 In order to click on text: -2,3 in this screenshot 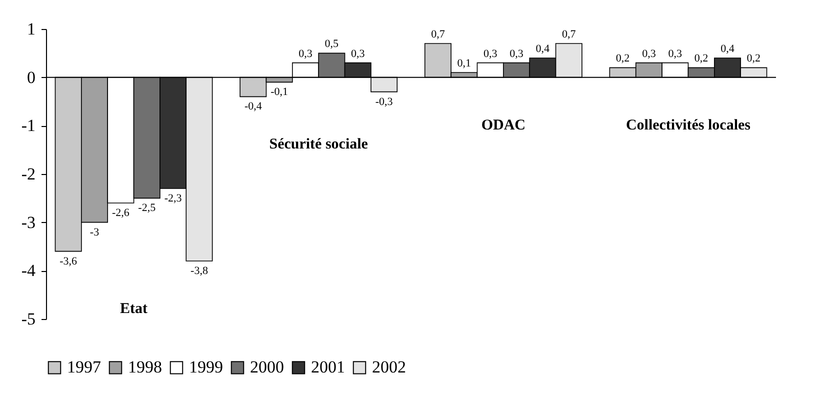, I will do `click(173, 198)`.